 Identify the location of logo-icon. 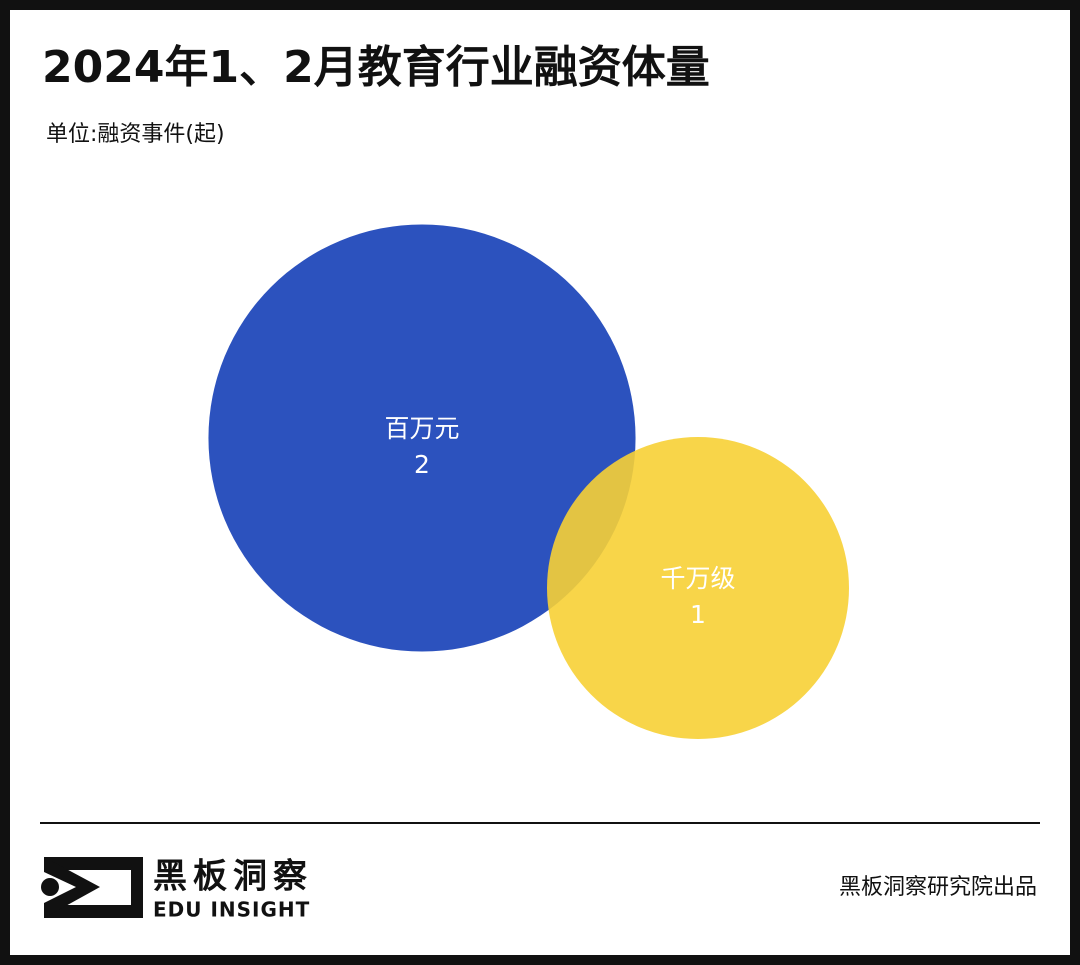
(92, 887).